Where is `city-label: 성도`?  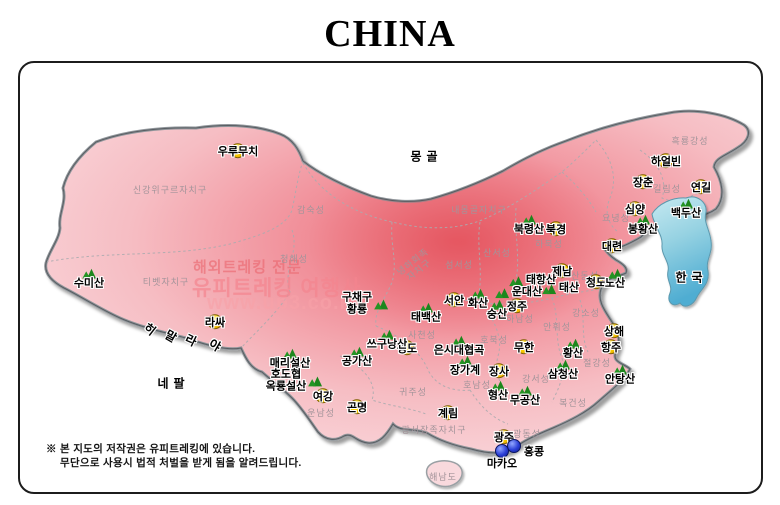
city-label: 성도 is located at coordinates (407, 349).